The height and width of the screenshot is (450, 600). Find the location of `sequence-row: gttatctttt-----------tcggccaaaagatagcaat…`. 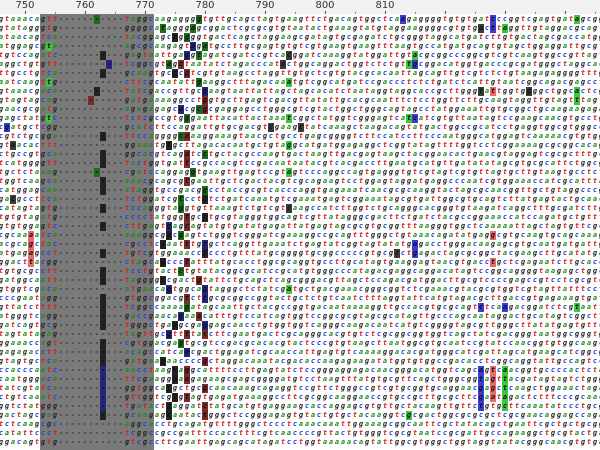

sequence-row: gttatctttt-----------tcggccaaaagatagcaat… is located at coordinates (300, 307).